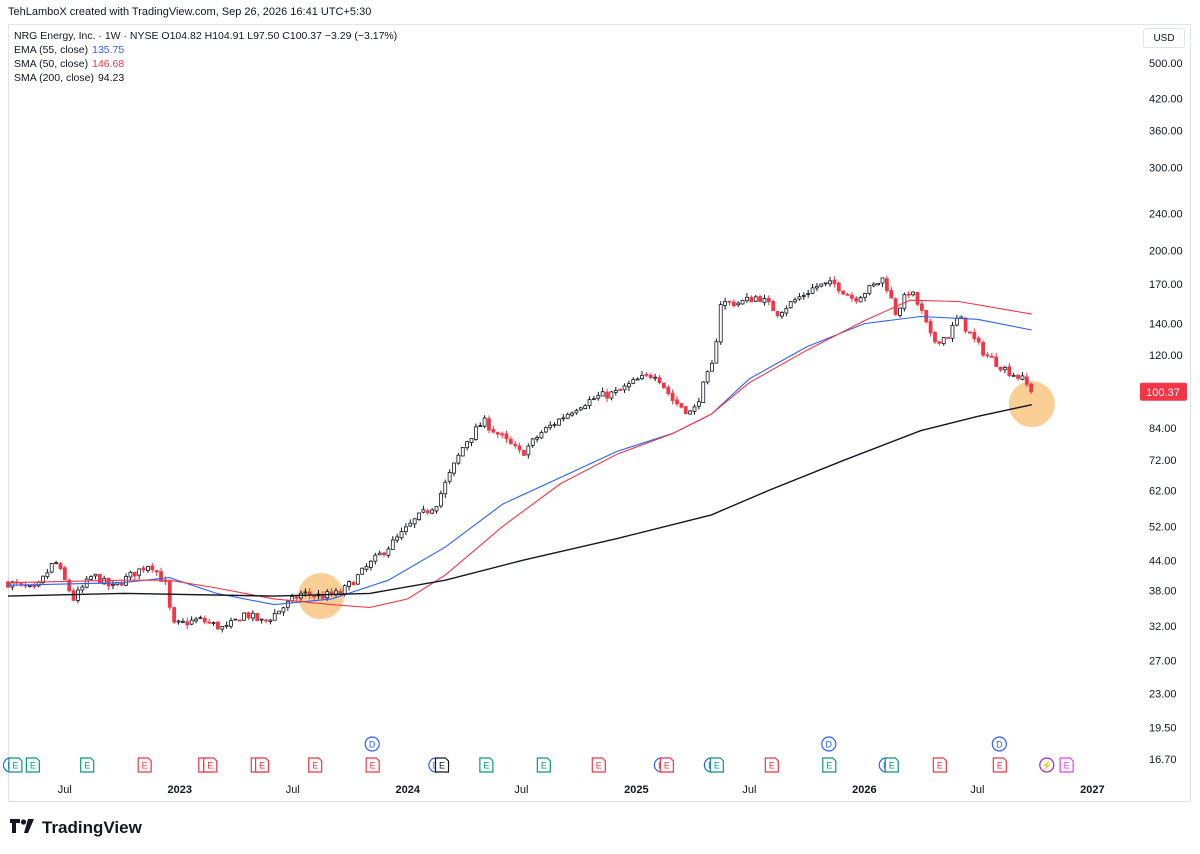 The image size is (1200, 854). Describe the element at coordinates (1164, 38) in the screenshot. I see `currency-selector: USD` at that location.